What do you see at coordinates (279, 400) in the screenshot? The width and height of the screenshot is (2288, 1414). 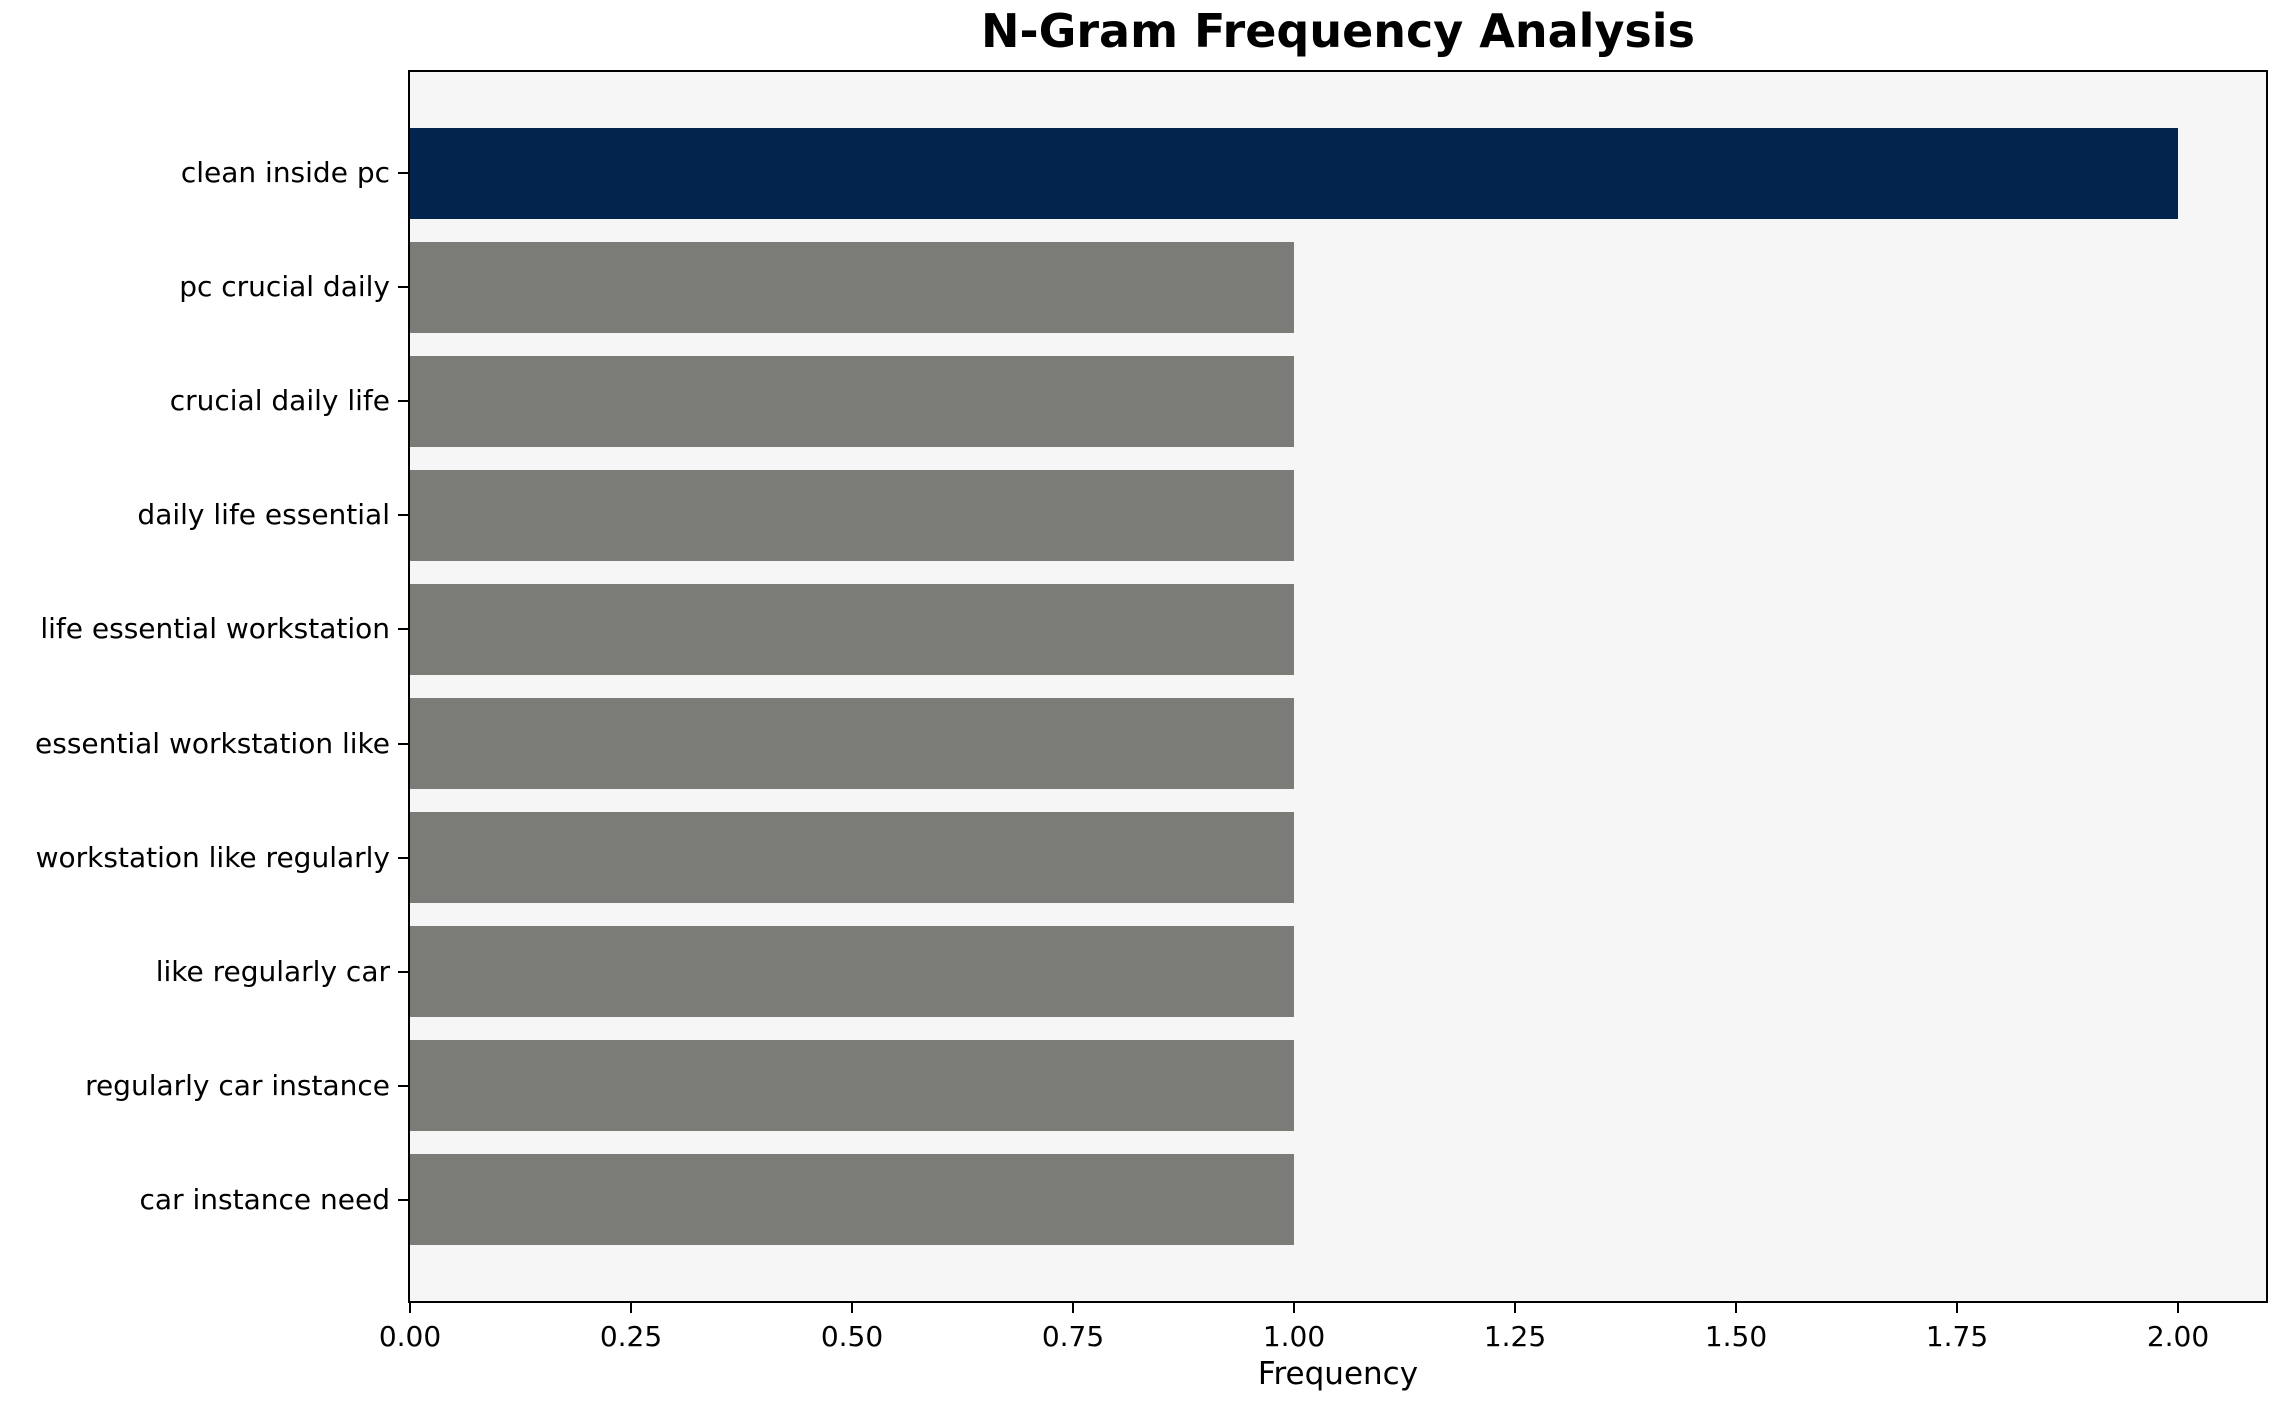 I see `y-tick-label: crucial daily life` at bounding box center [279, 400].